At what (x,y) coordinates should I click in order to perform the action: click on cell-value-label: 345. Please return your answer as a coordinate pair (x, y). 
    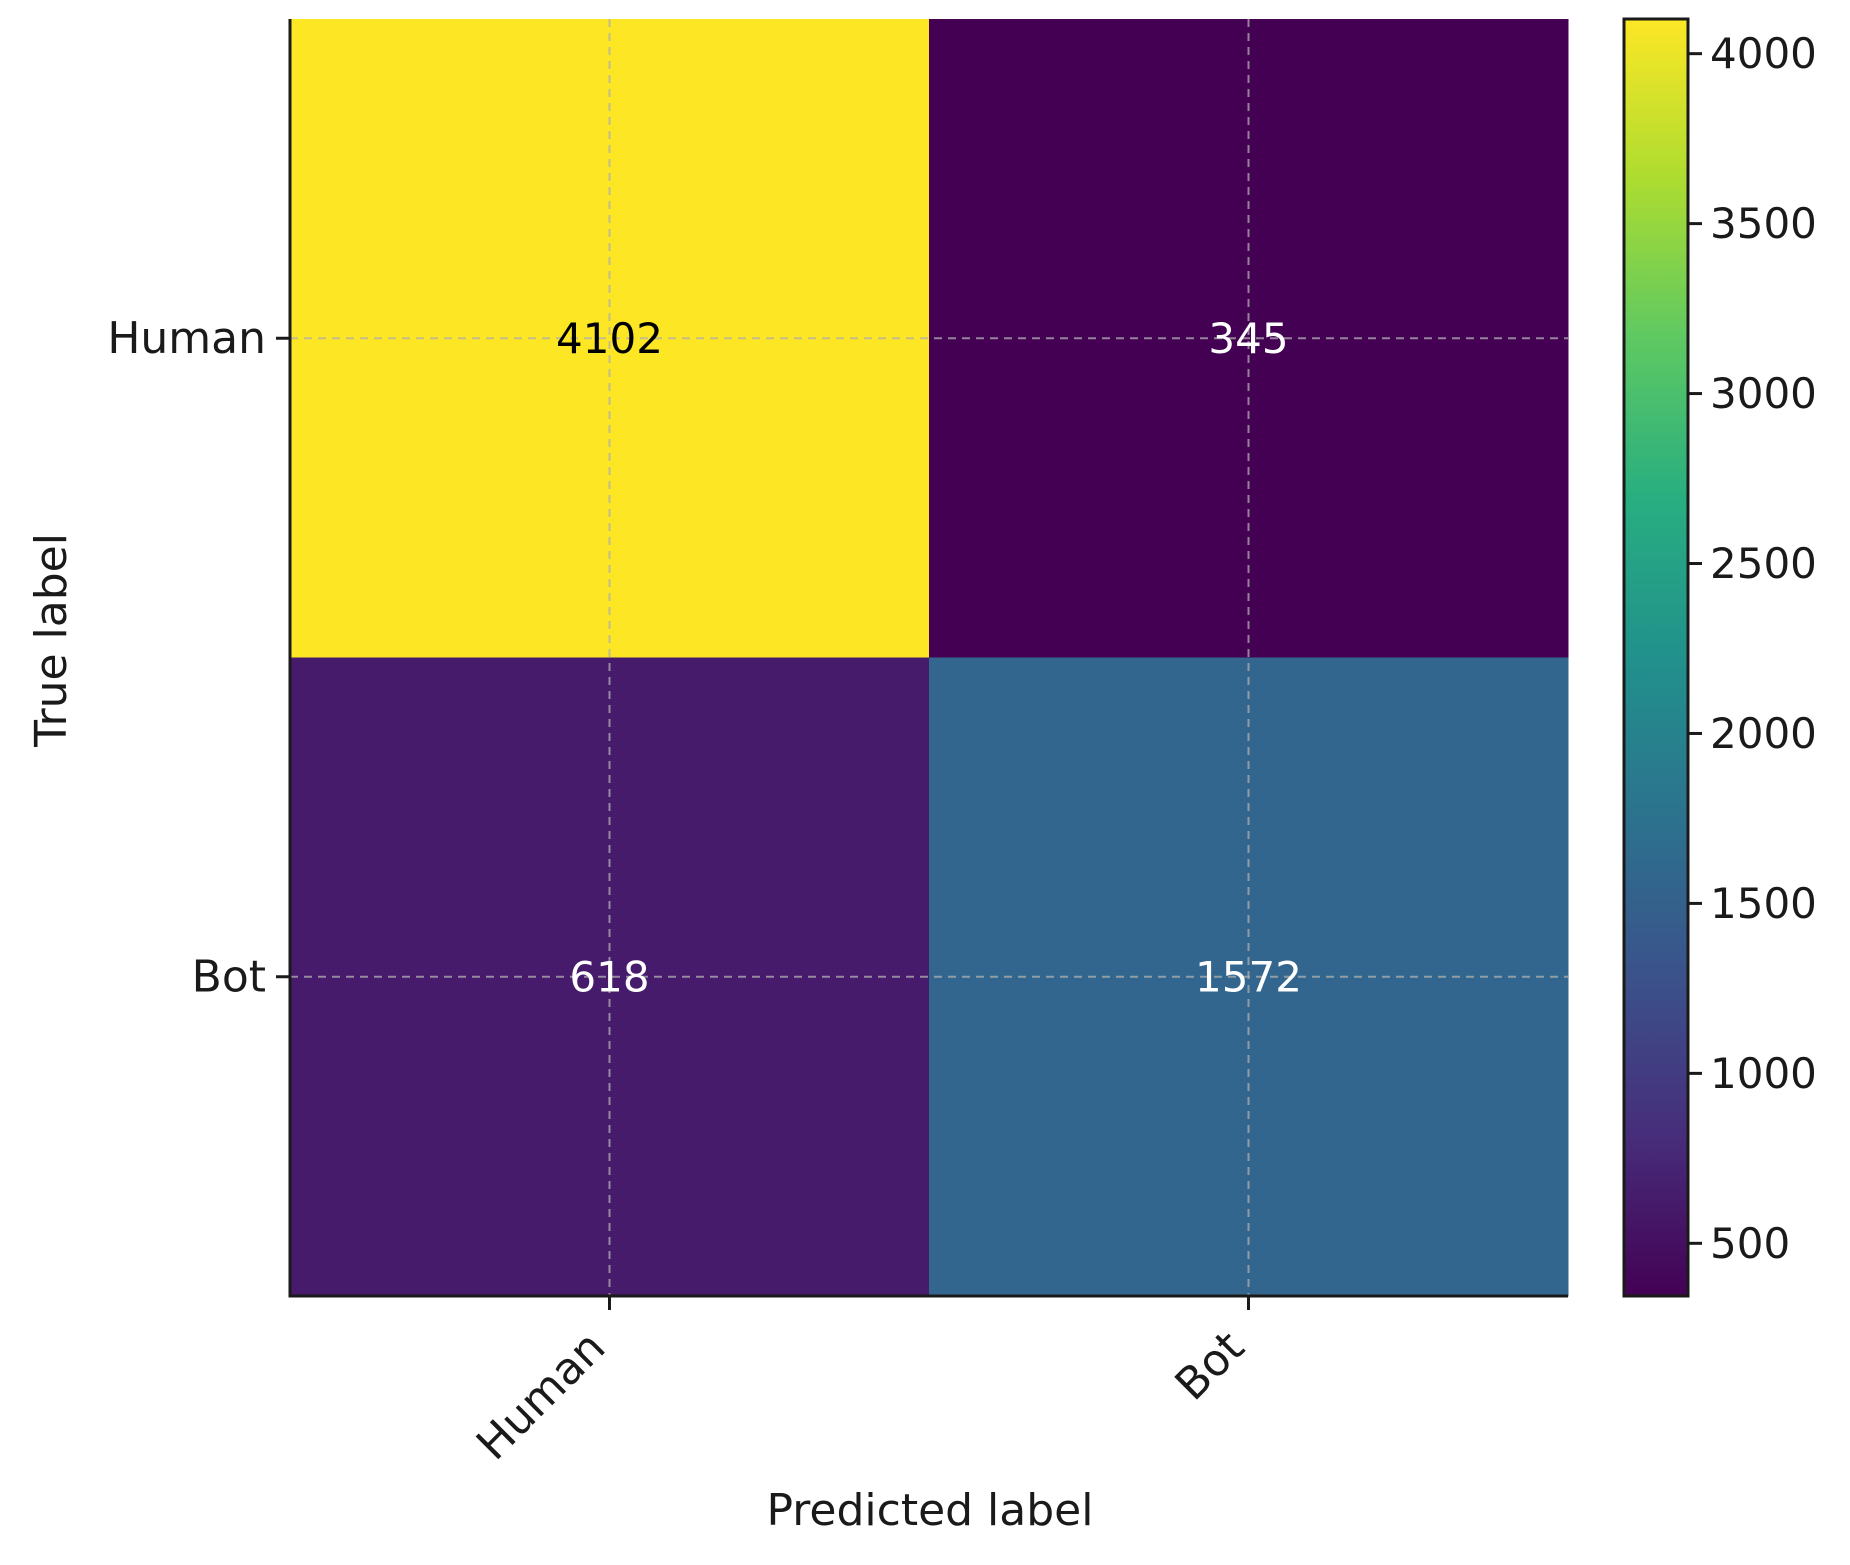
    Looking at the image, I should click on (1248, 338).